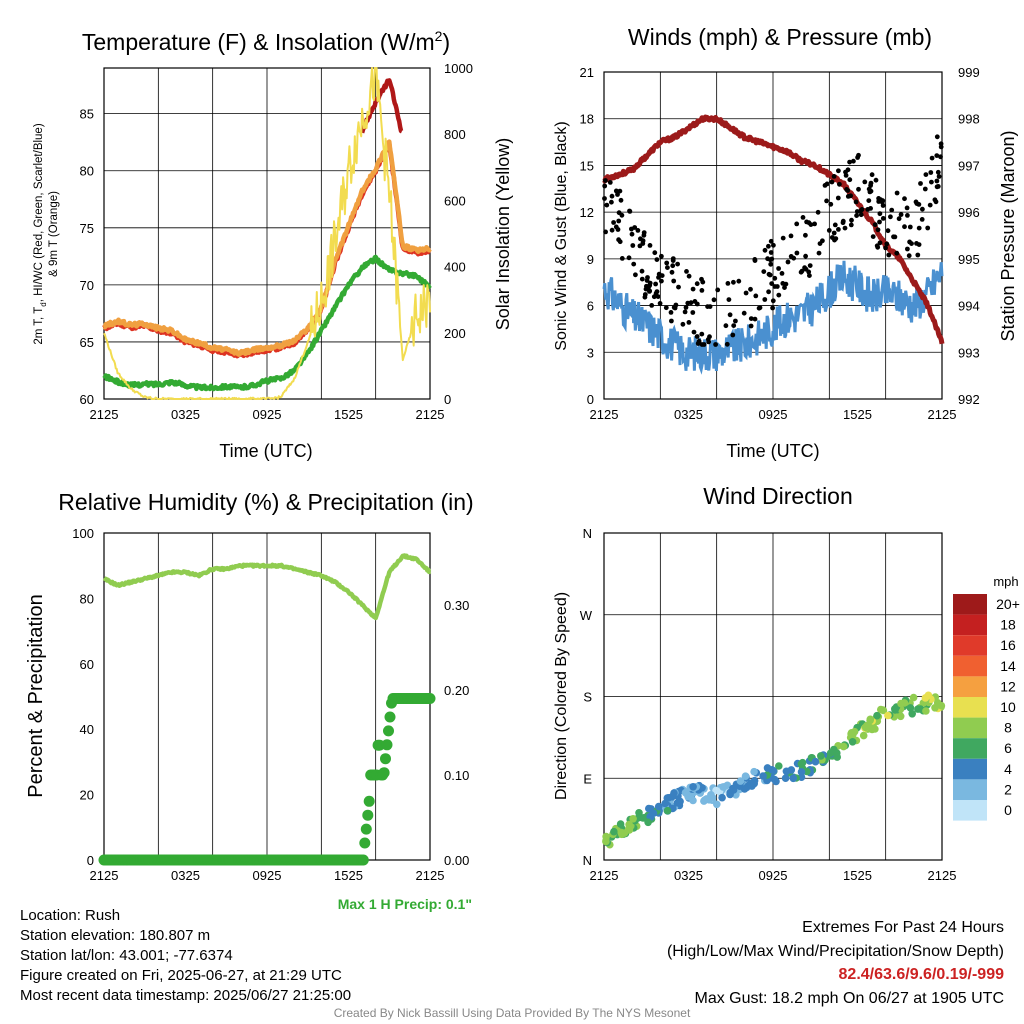 This screenshot has width=1024, height=1024. I want to click on rh-precip-point, so click(385, 759).